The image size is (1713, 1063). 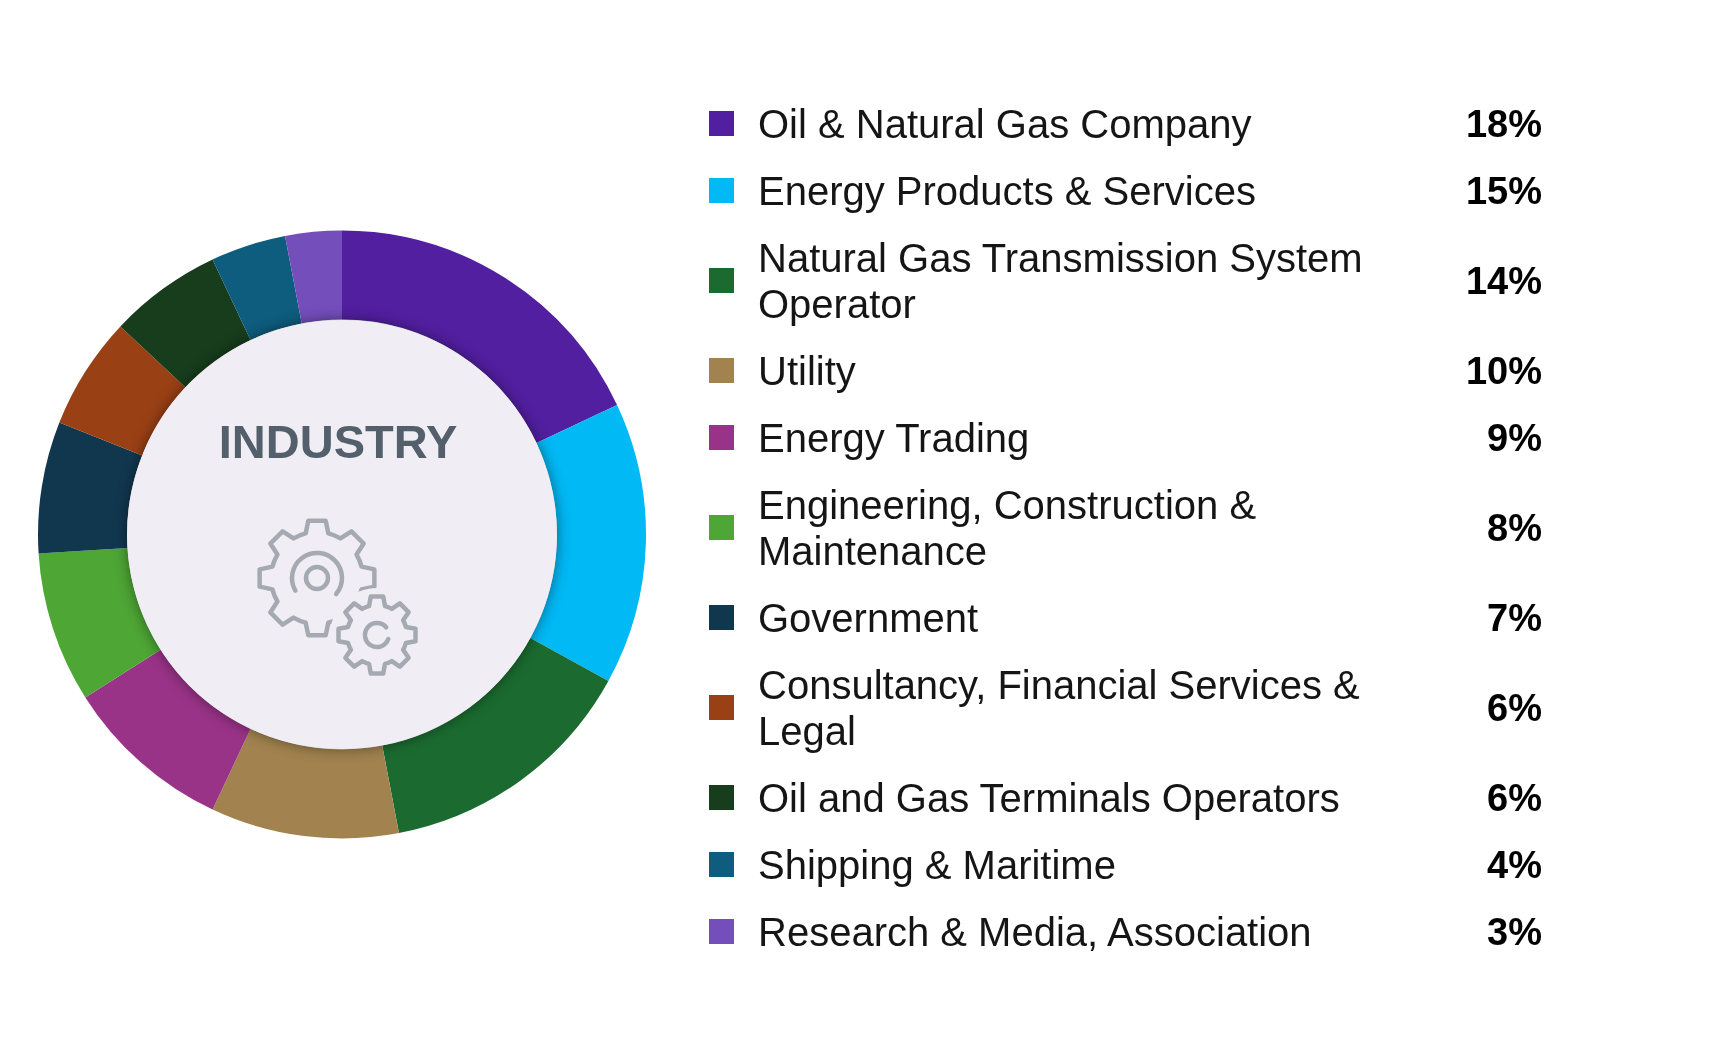 I want to click on legend-label: Energy Products & Services, so click(x=1007, y=190).